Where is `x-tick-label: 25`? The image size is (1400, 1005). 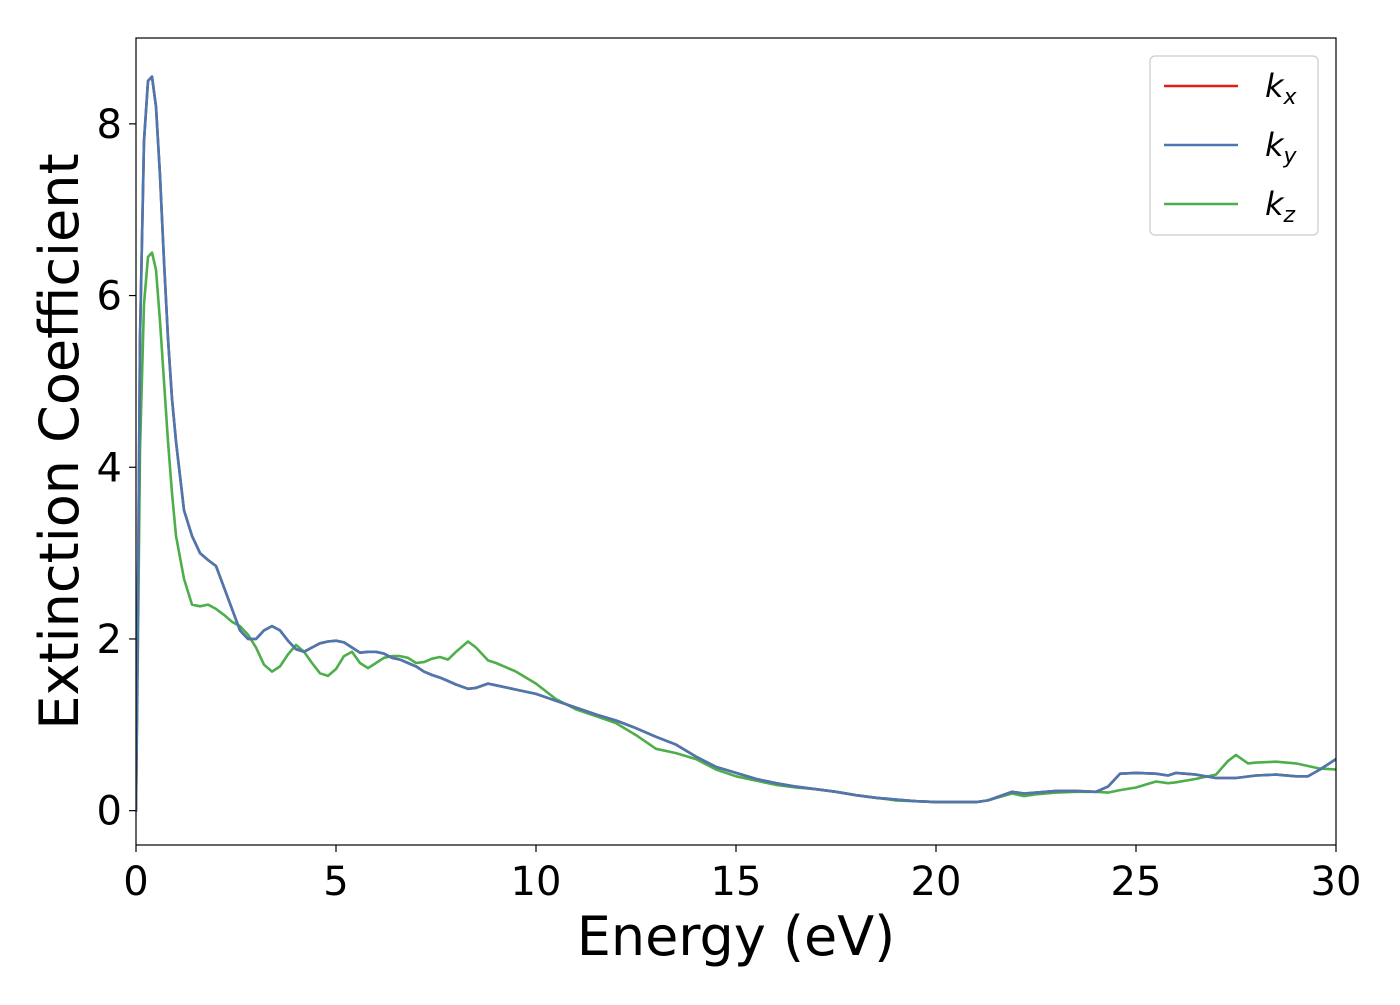
x-tick-label: 25 is located at coordinates (1136, 882).